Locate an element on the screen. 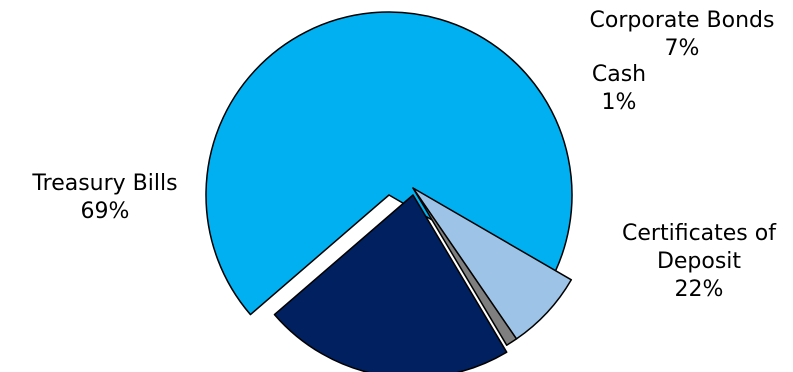 Image resolution: width=793 pixels, height=372 pixels. slice-label-treasury-bills: Treasury Bills 69% is located at coordinates (104, 197).